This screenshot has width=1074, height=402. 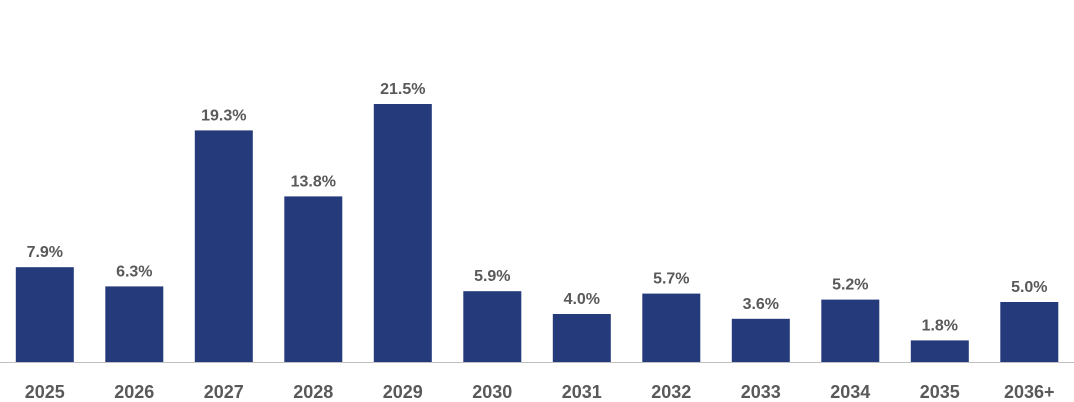 I want to click on category-label-2032: 2032, so click(x=671, y=392).